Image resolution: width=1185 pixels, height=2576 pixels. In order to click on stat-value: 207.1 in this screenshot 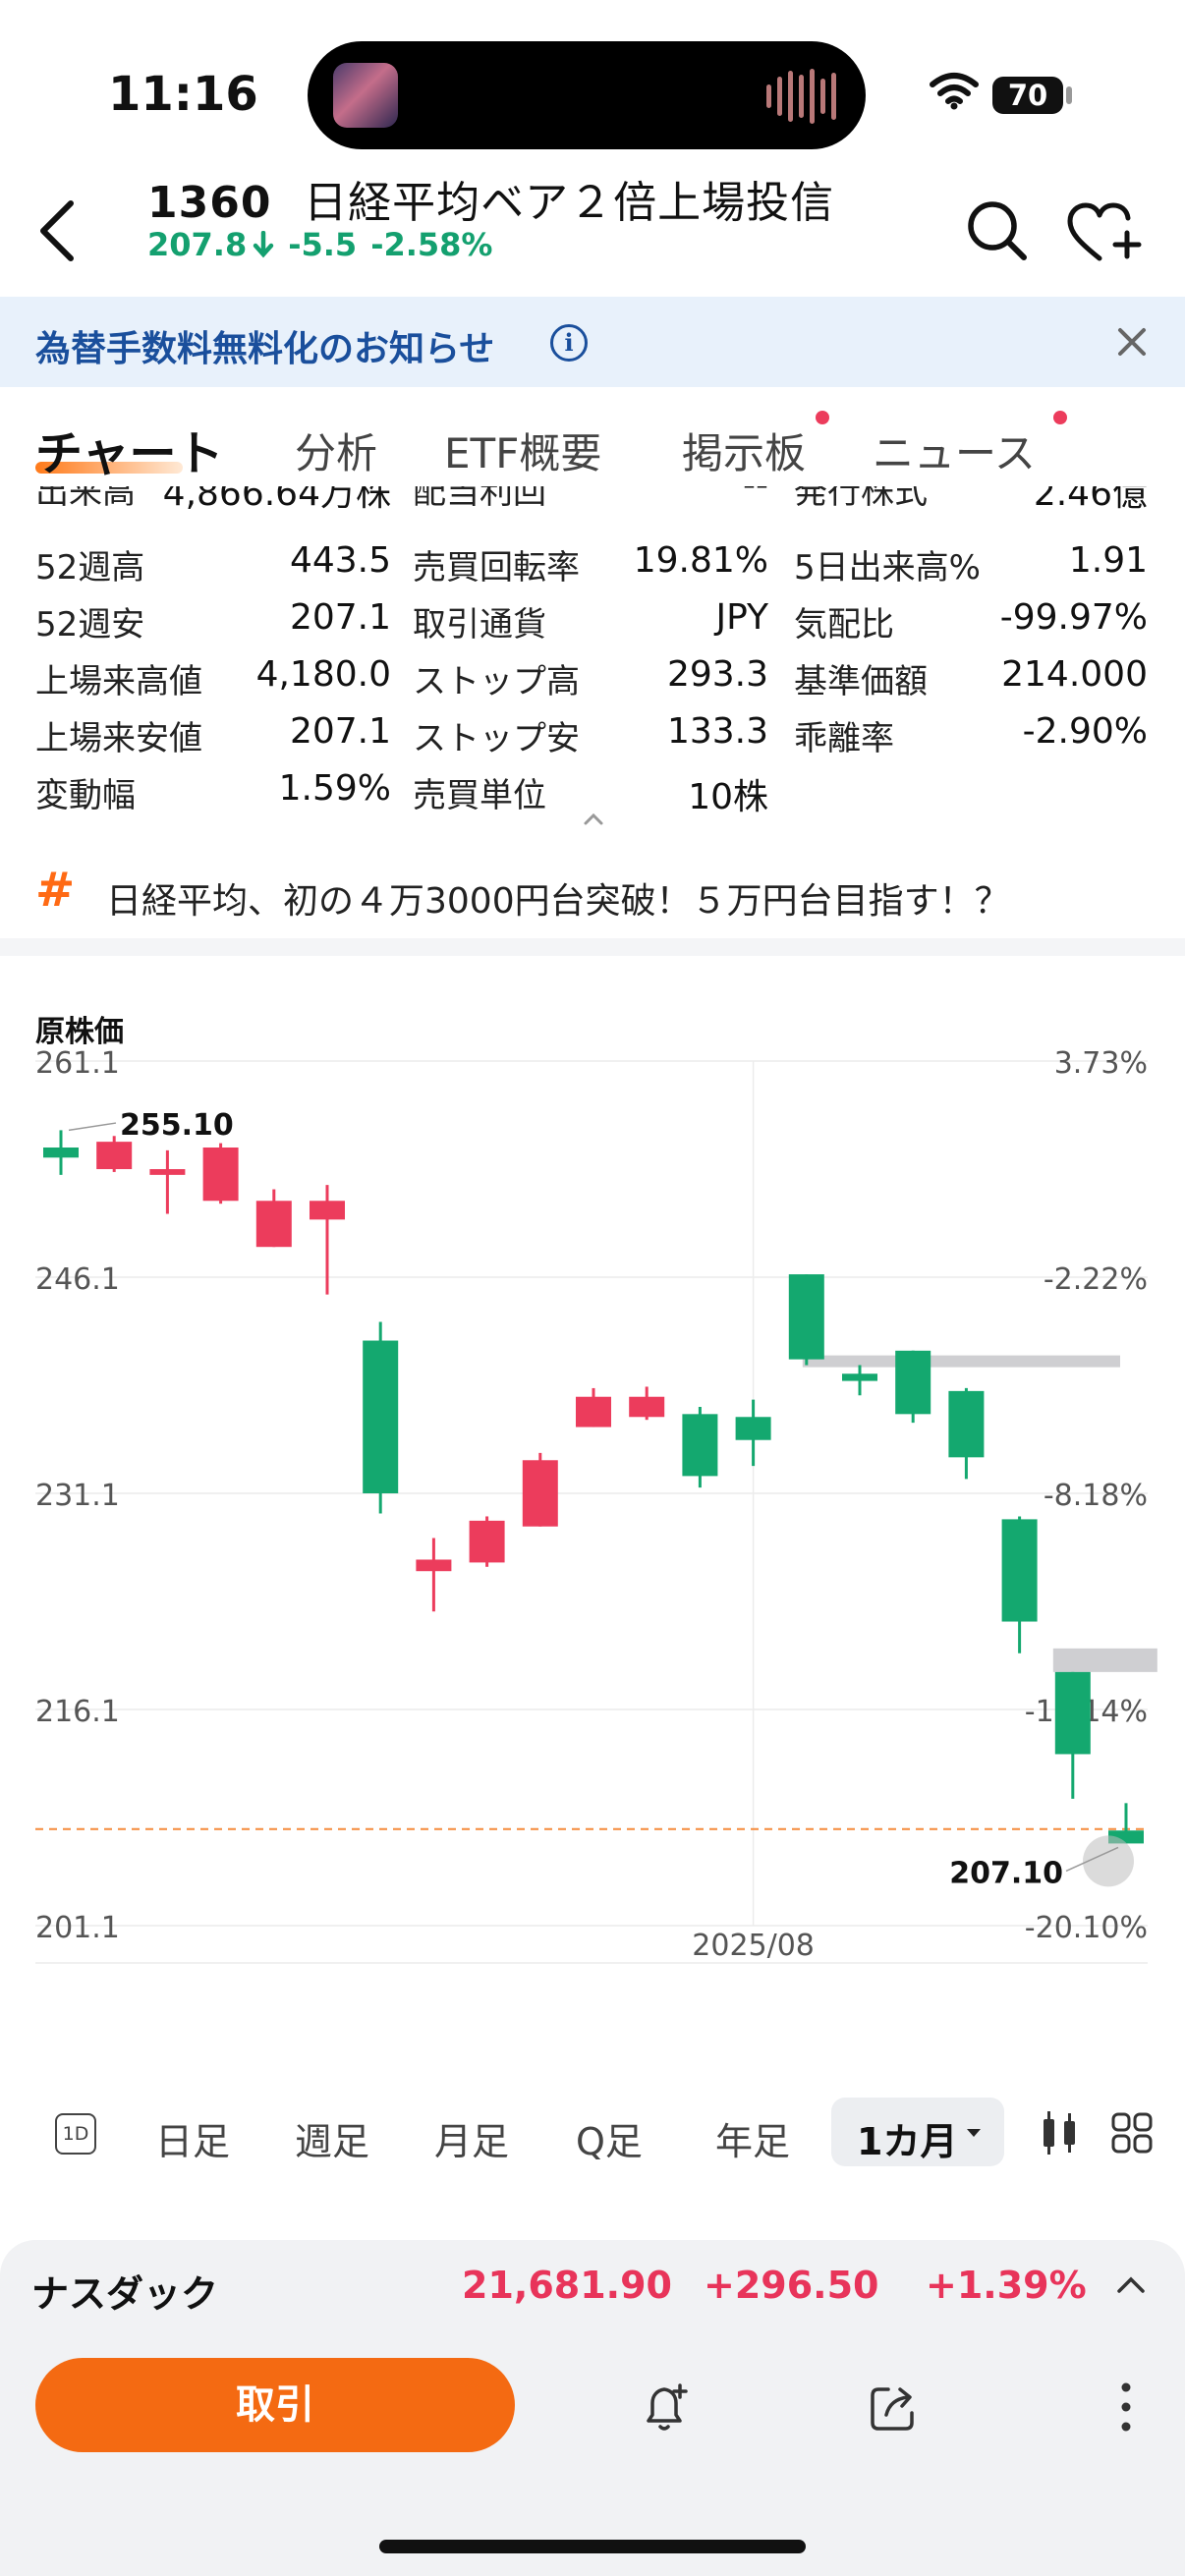, I will do `click(340, 617)`.